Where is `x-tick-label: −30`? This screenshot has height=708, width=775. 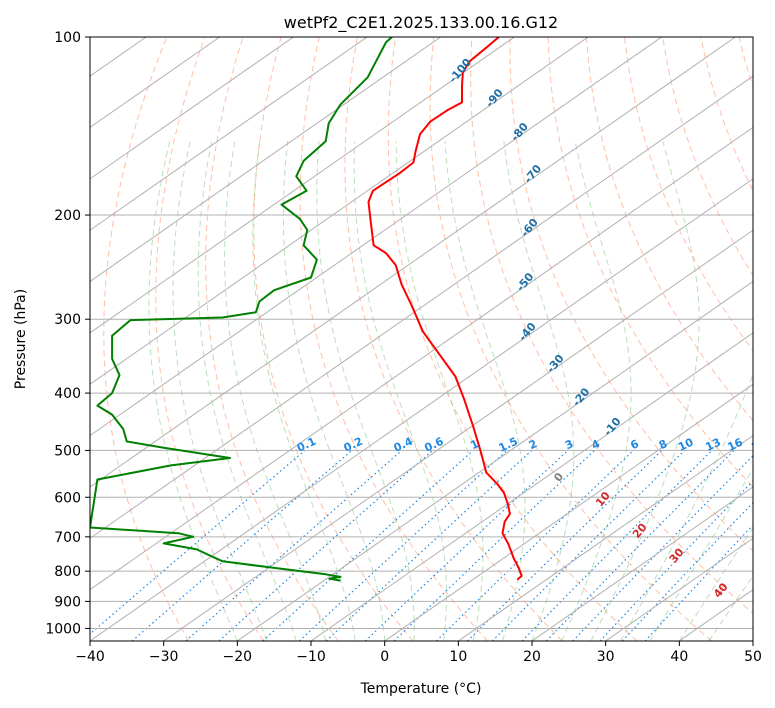 x-tick-label: −30 is located at coordinates (164, 657).